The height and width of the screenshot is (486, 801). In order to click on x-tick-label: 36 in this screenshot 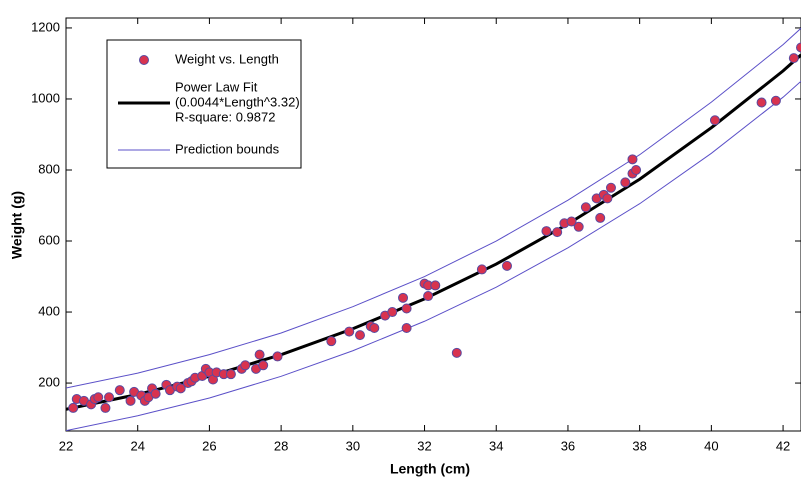, I will do `click(568, 445)`.